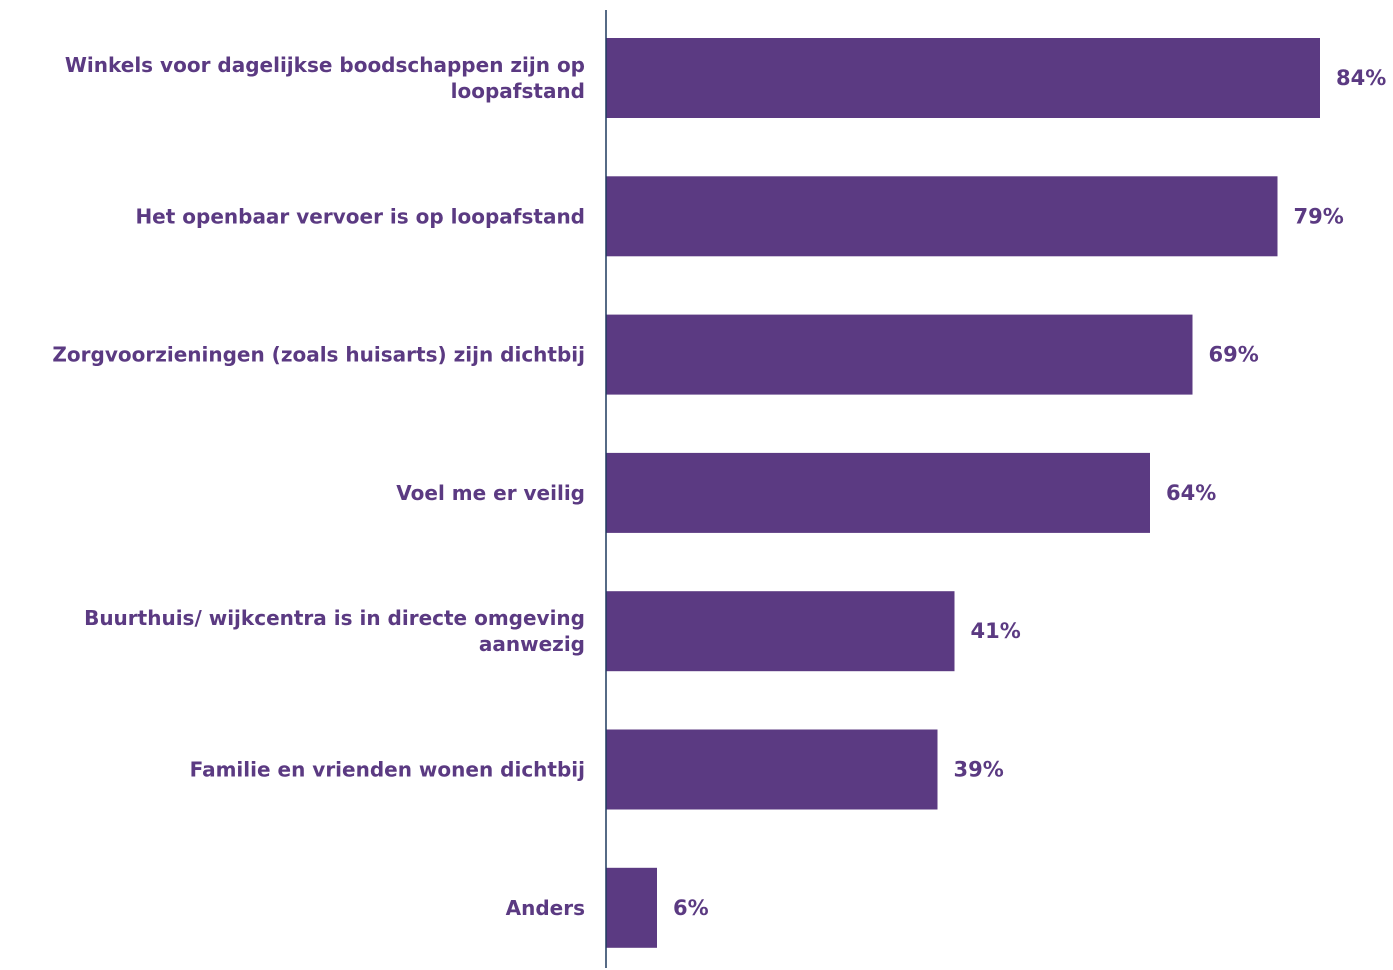 The width and height of the screenshot is (1393, 970). I want to click on value-label: 84%, so click(1361, 78).